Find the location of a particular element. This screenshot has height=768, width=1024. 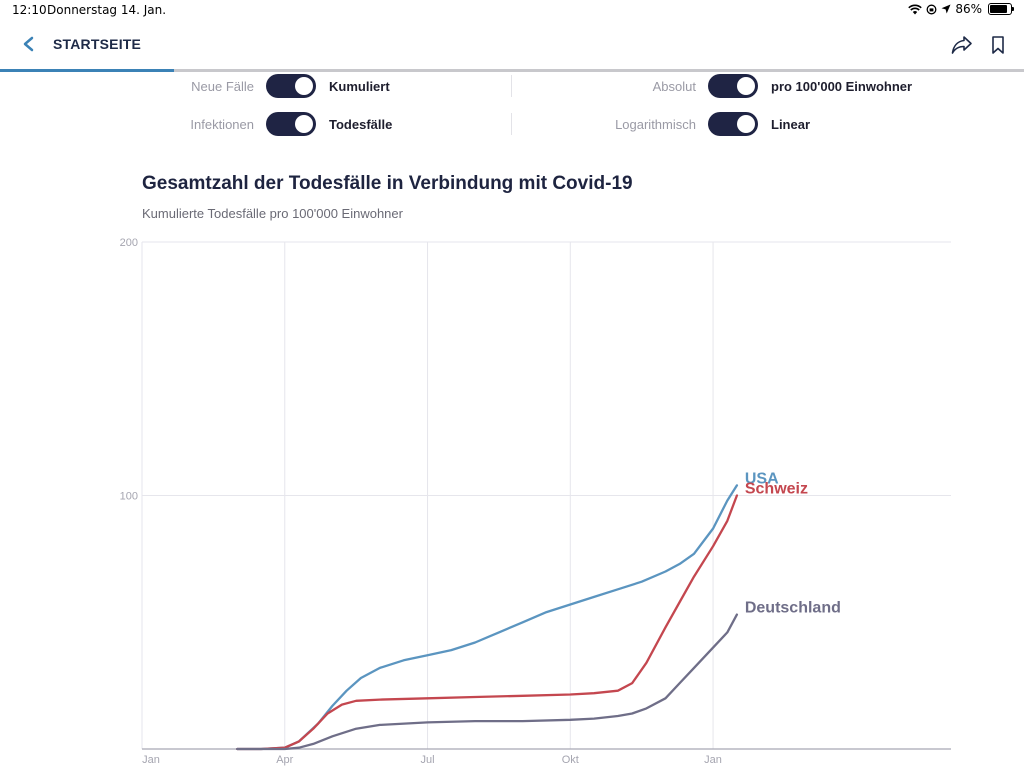

location-icon is located at coordinates (946, 9).